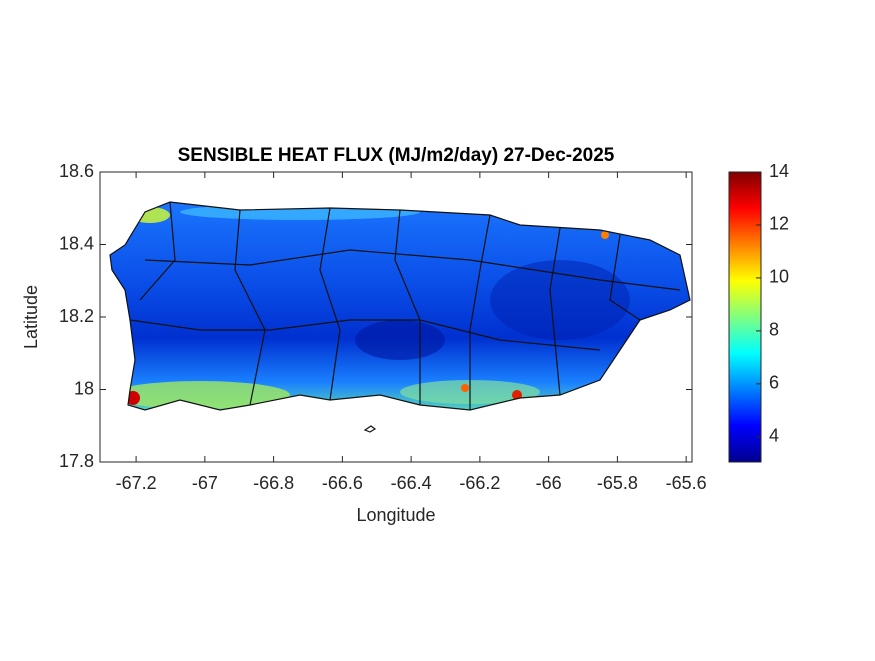 The width and height of the screenshot is (875, 661). I want to click on x-tick-label: -67, so click(205, 483).